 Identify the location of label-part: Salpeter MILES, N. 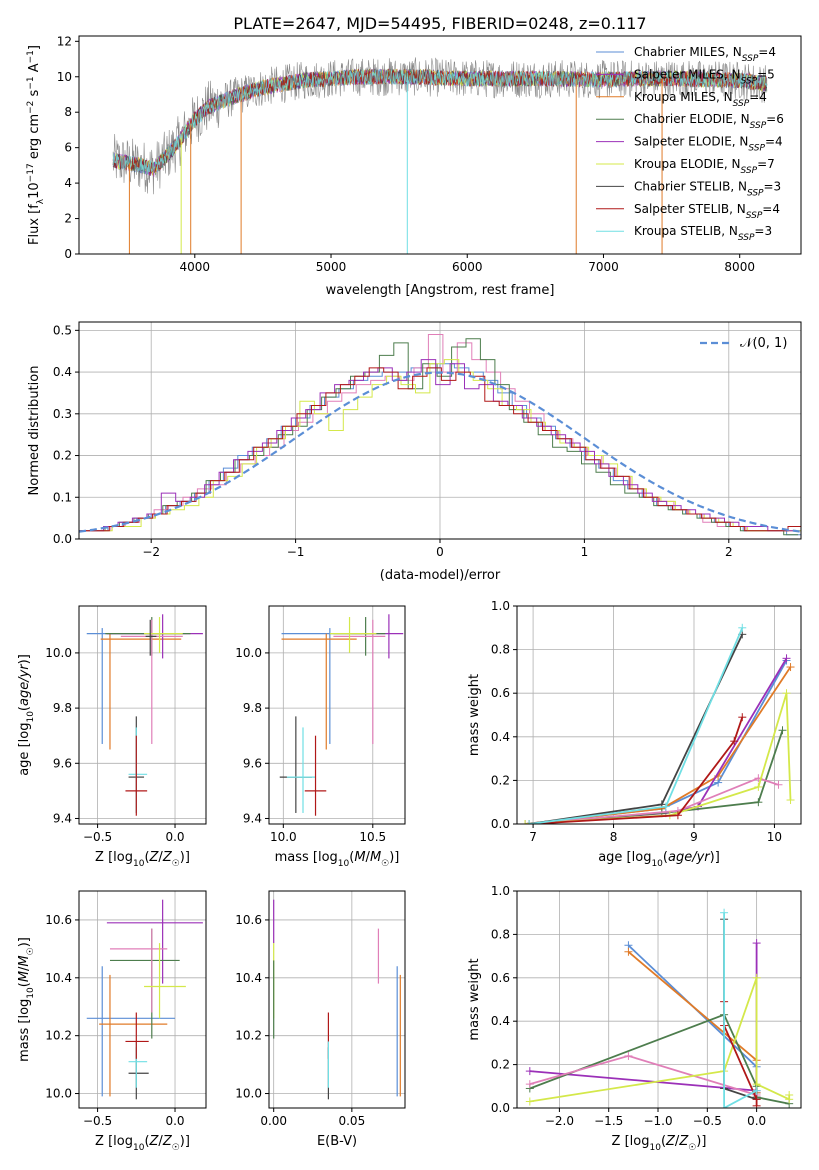
(687, 74).